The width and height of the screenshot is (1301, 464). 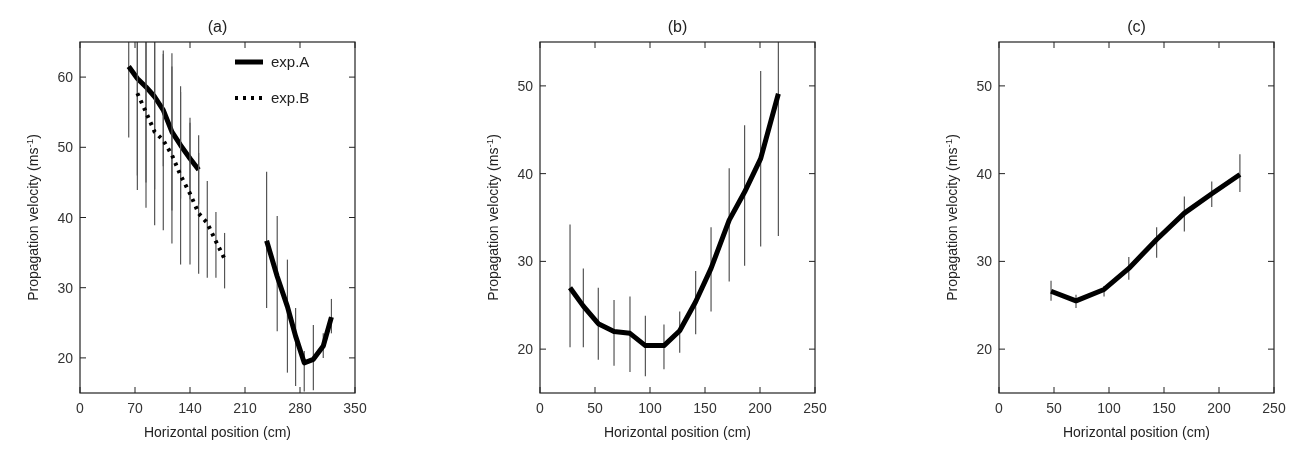 I want to click on legend-label: exp.A, so click(x=290, y=61).